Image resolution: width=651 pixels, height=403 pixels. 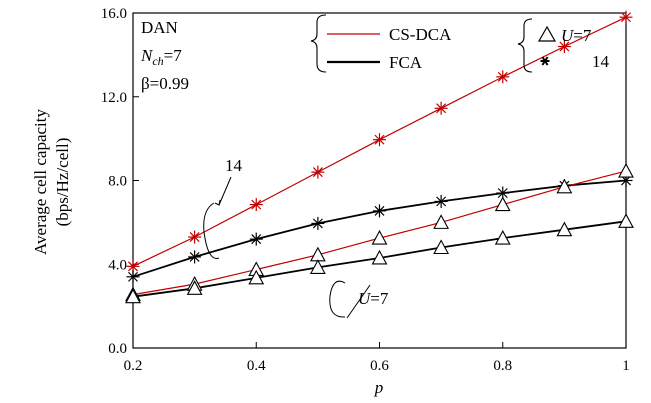 What do you see at coordinates (547, 33) in the screenshot?
I see `legend-triangle-marker` at bounding box center [547, 33].